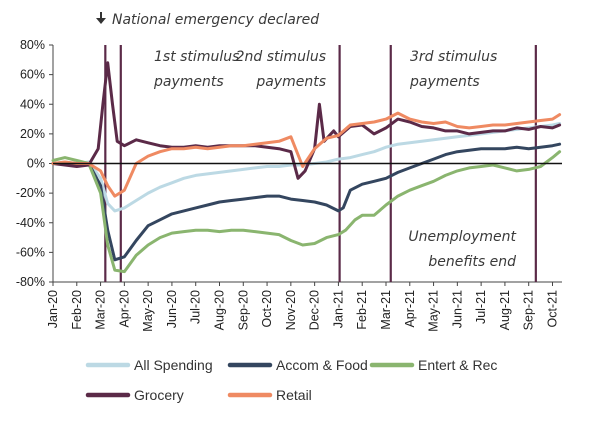  I want to click on x-tick-label: Dec-20, so click(315, 310).